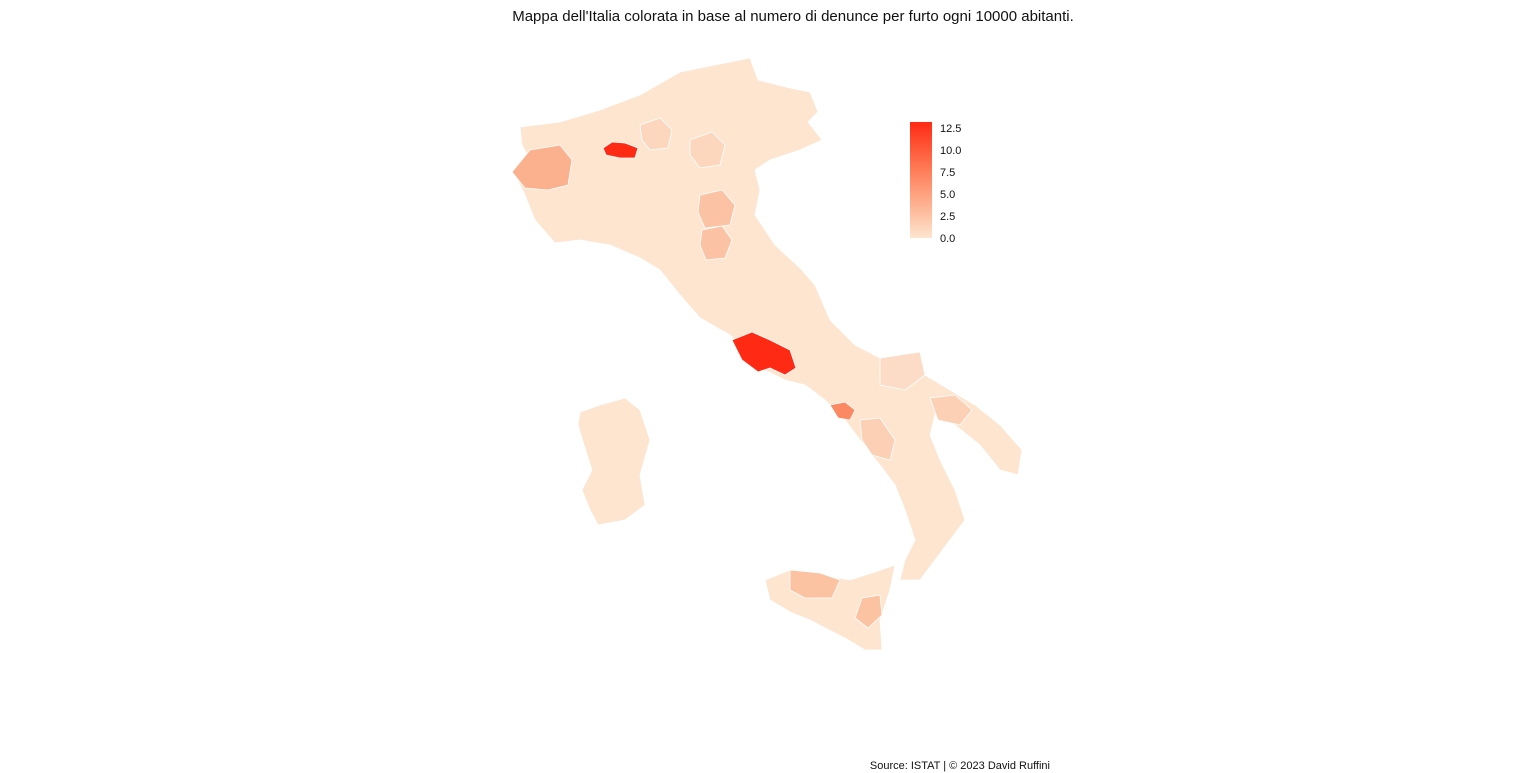 The width and height of the screenshot is (1536, 773). What do you see at coordinates (948, 173) in the screenshot?
I see `legend-tick: 7.5` at bounding box center [948, 173].